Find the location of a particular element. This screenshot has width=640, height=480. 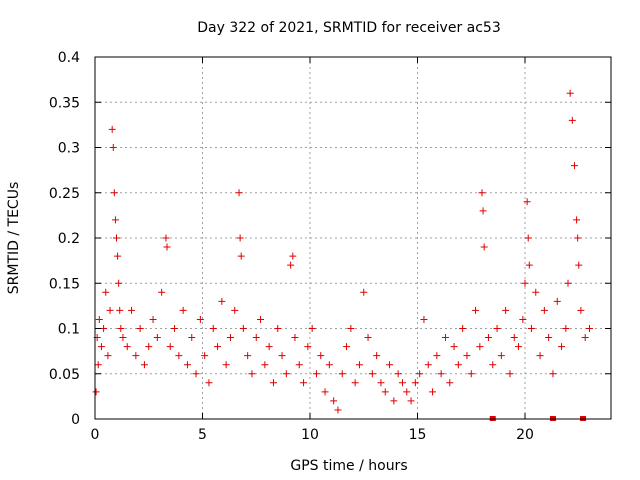

y-tick-label: 0.2 is located at coordinates (69, 239).